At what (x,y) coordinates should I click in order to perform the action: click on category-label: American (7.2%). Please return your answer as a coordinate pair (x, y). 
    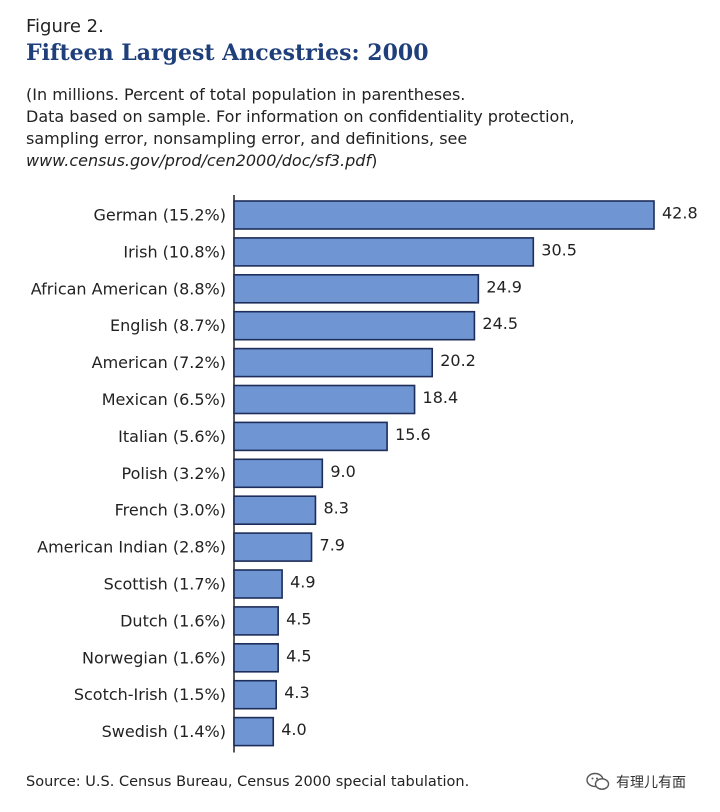
    Looking at the image, I should click on (159, 362).